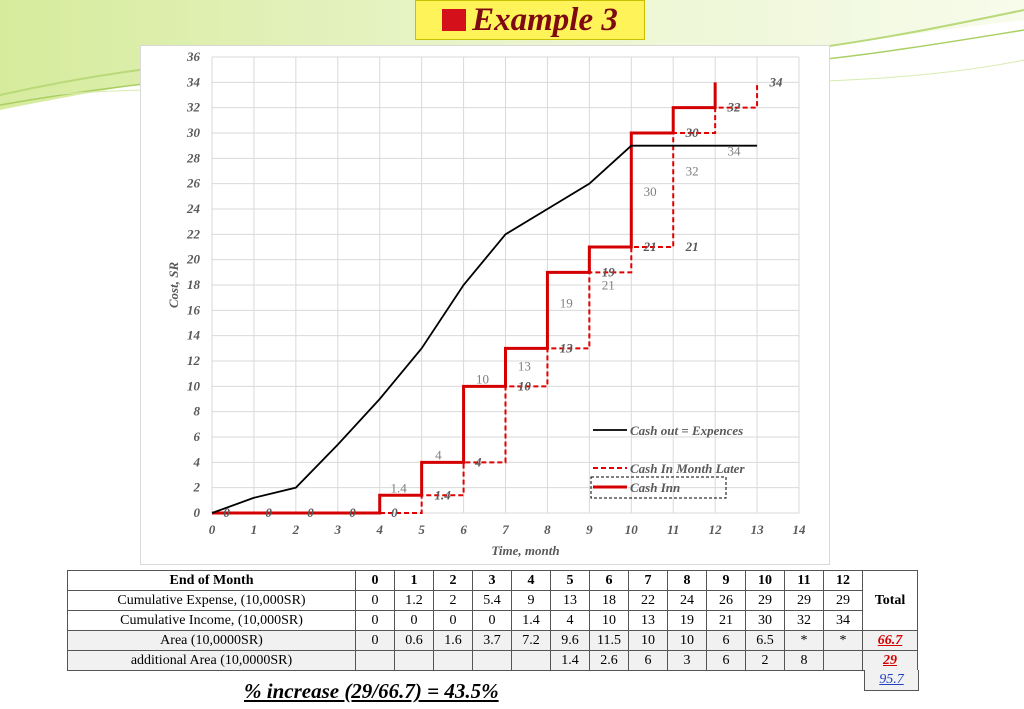  I want to click on data-label-cash-in-later: 13, so click(567, 347).